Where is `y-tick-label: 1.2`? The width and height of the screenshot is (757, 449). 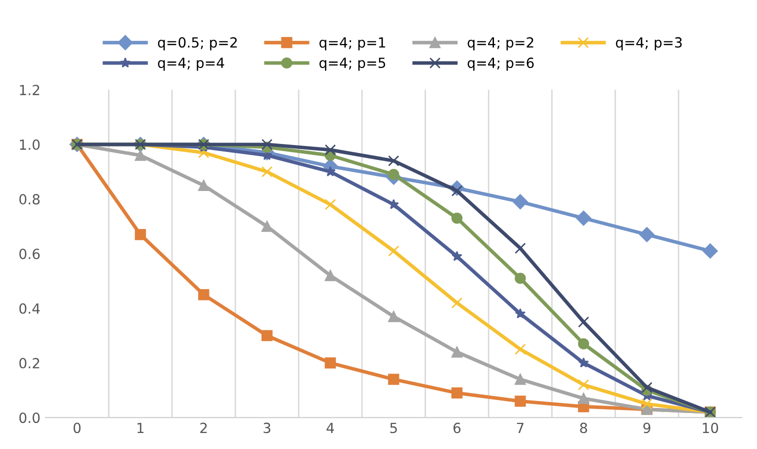
y-tick-label: 1.2 is located at coordinates (30, 90).